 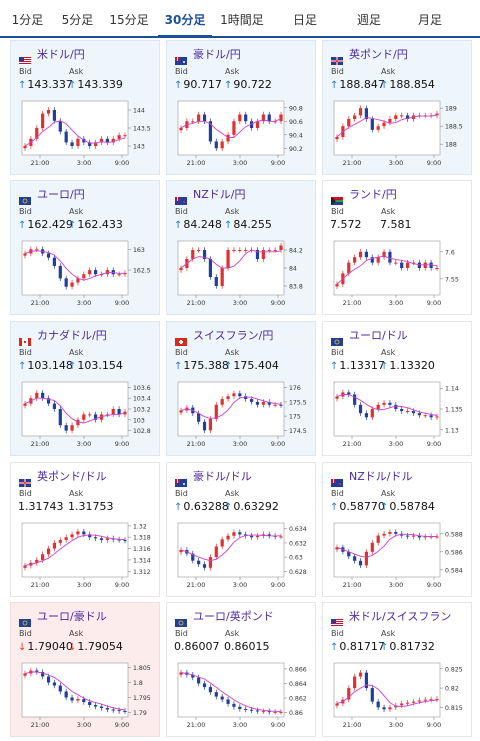 What do you see at coordinates (222, 476) in the screenshot?
I see `pair-name: 豪ドル/ドル` at bounding box center [222, 476].